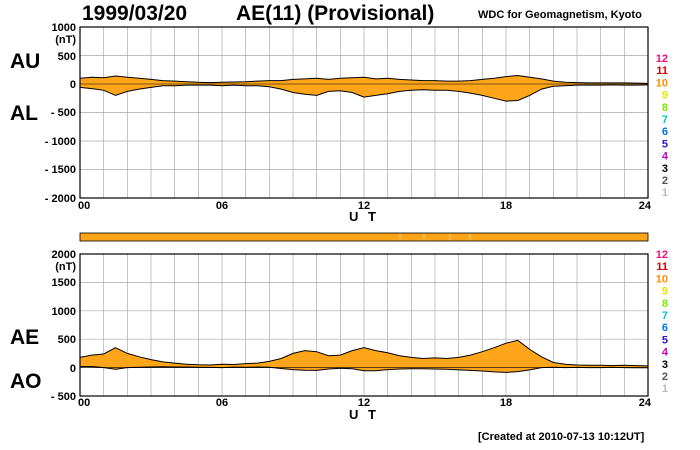  I want to click on source-label: WDC for Geomagnetism, Kyoto, so click(560, 15).